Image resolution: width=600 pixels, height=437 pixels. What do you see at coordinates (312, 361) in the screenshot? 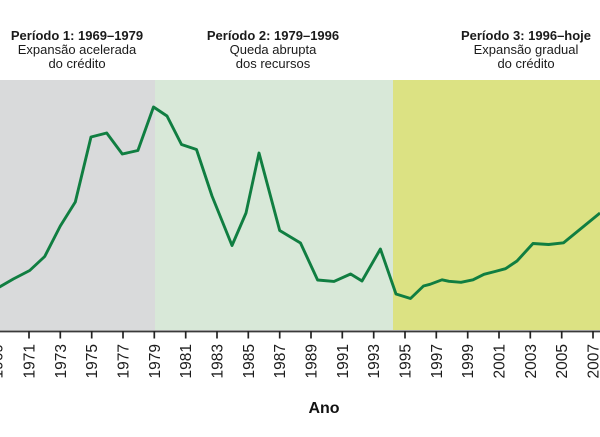
I see `svg-text: 1989` at bounding box center [312, 361].